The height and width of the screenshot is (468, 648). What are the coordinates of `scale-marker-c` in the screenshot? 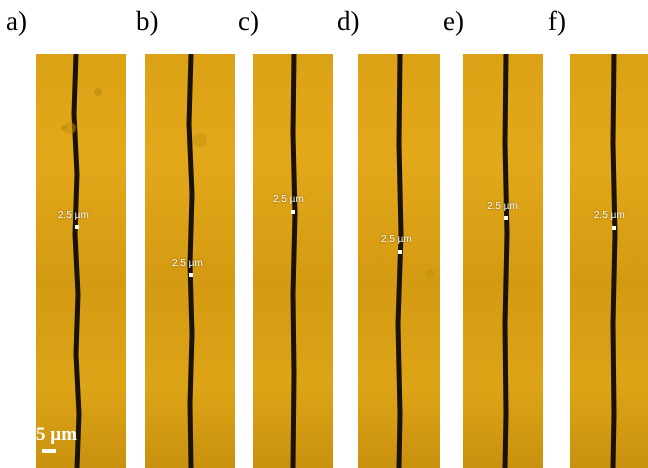 It's located at (293, 212).